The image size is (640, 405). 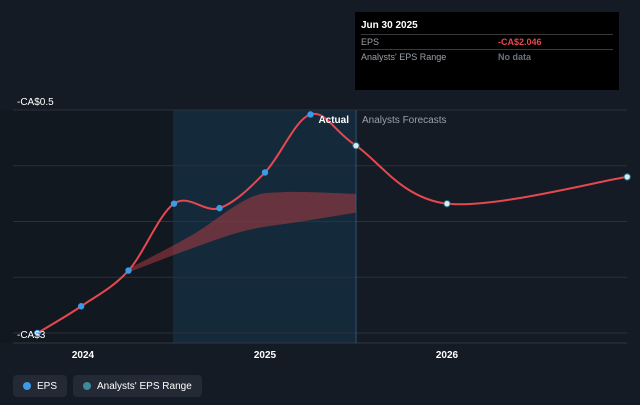 I want to click on tooltip-range-value: No data, so click(x=515, y=57).